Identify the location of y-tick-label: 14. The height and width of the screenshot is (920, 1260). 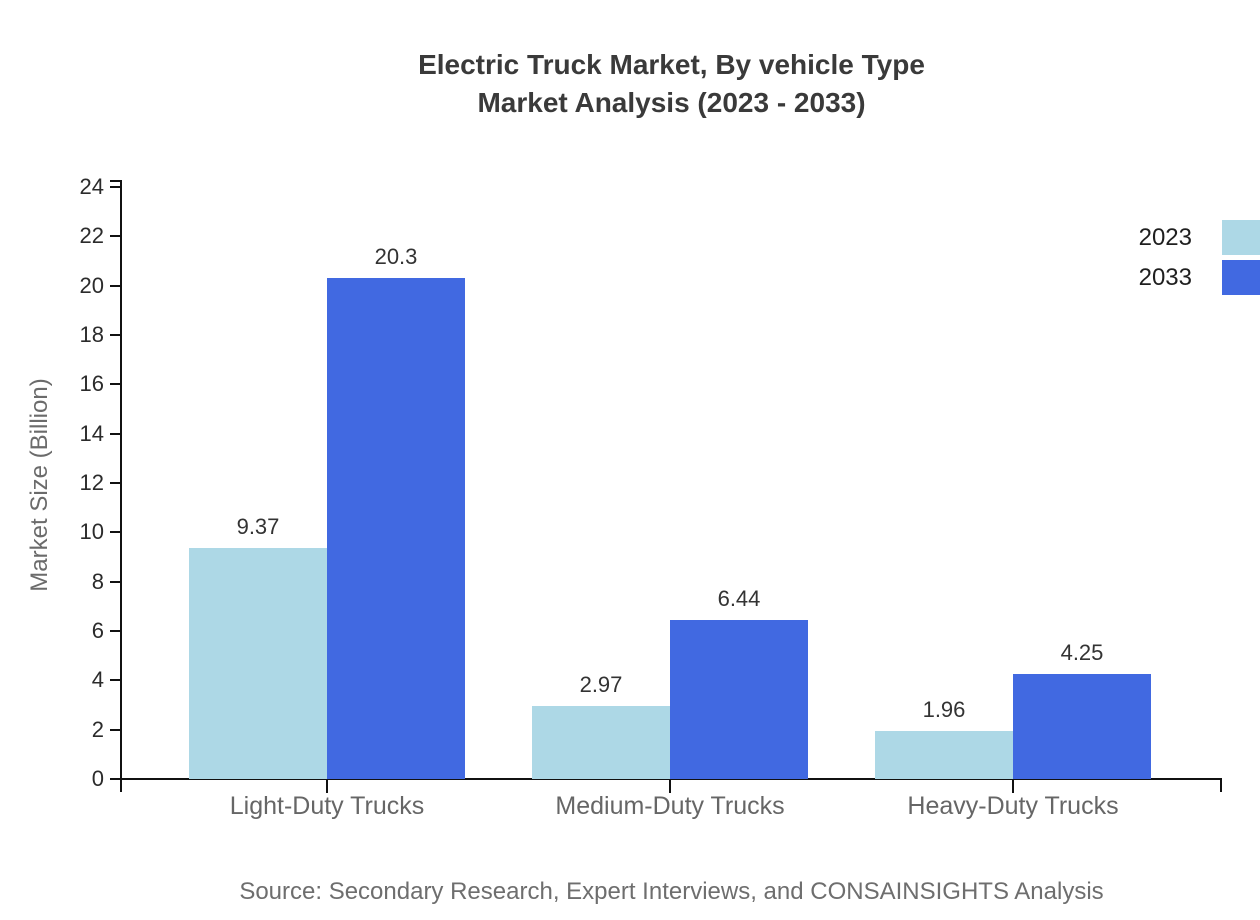
(91, 433).